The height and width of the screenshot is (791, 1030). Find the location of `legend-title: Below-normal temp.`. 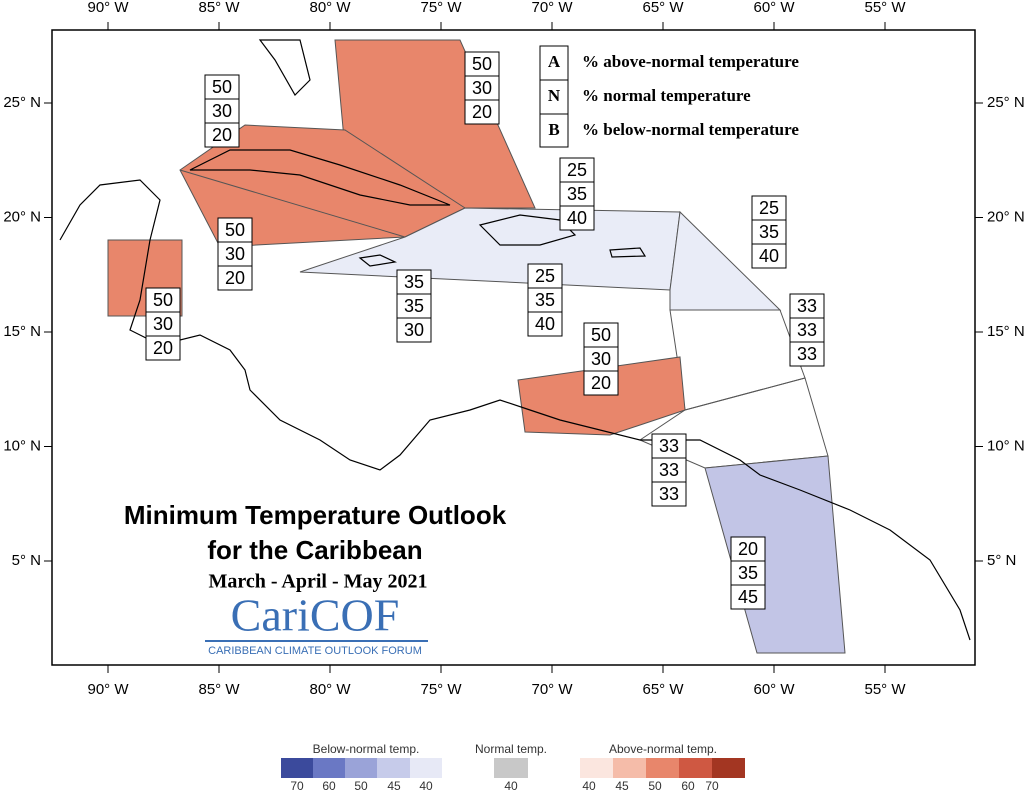

legend-title: Below-normal temp. is located at coordinates (366, 749).